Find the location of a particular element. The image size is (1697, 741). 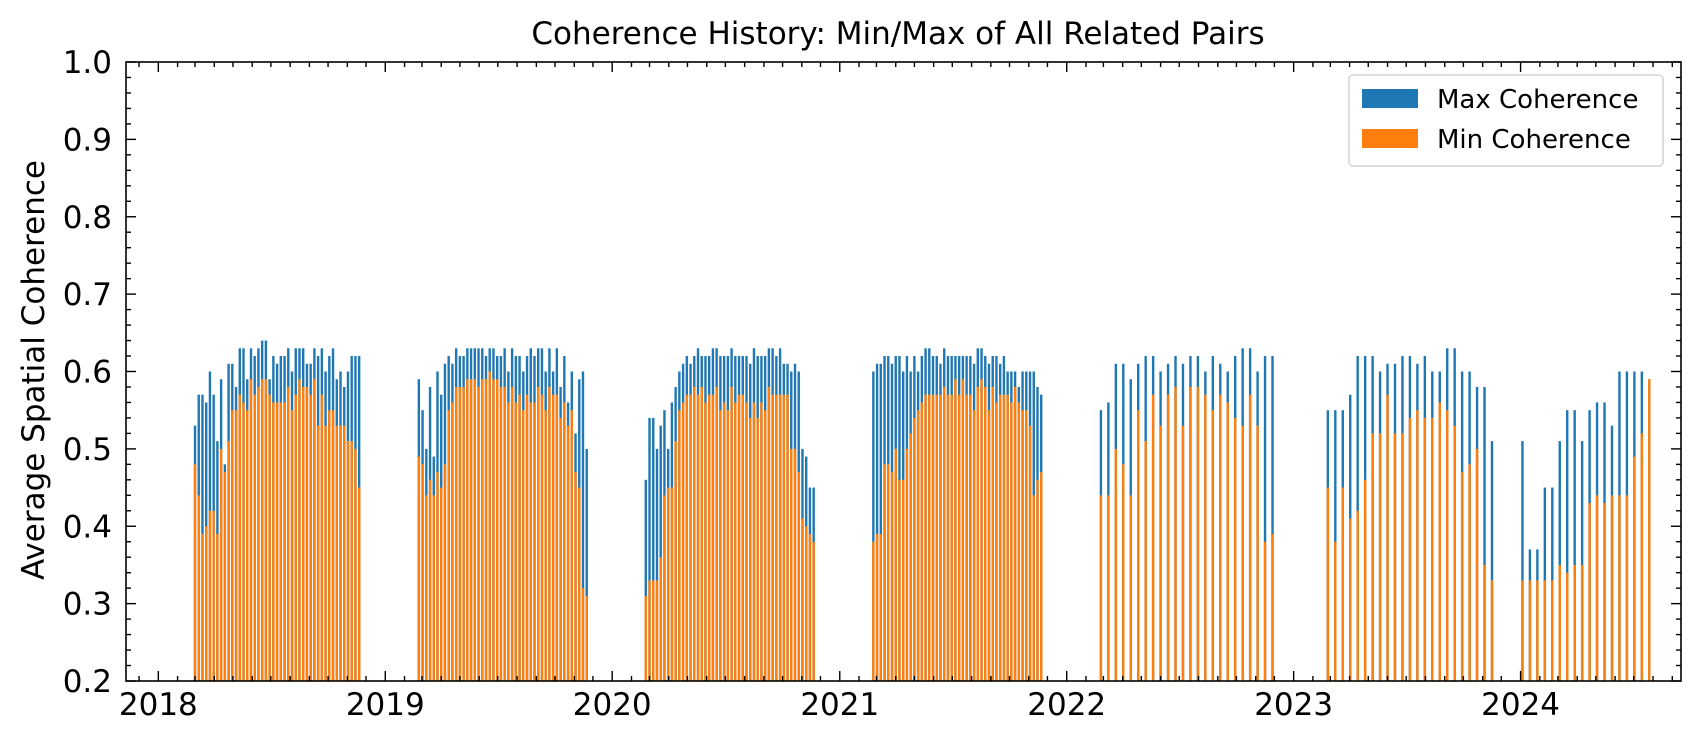

legend-label-max: Max Coherence is located at coordinates (1537, 100).